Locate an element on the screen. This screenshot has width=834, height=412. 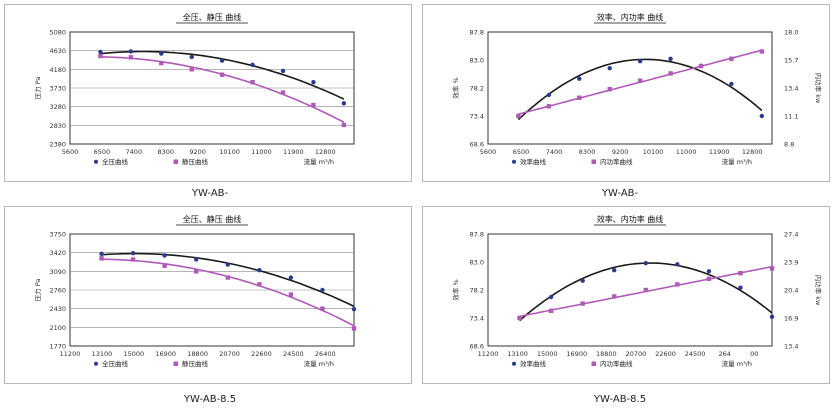
y-tick-label: 83.0 is located at coordinates (477, 263).